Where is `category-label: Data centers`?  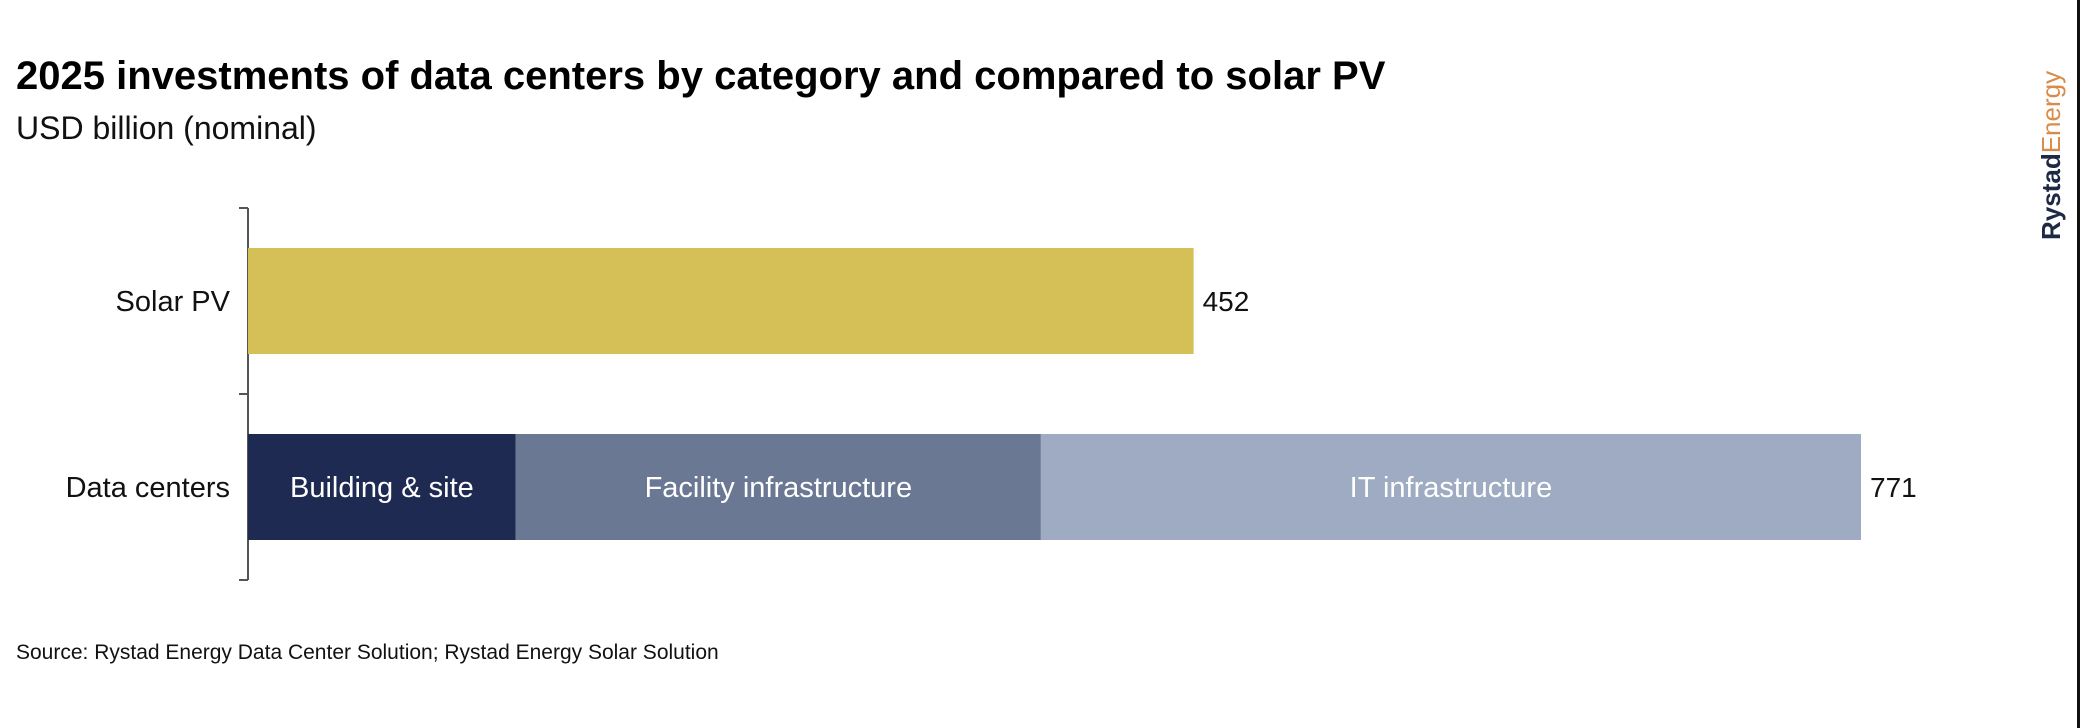
category-label: Data centers is located at coordinates (148, 488).